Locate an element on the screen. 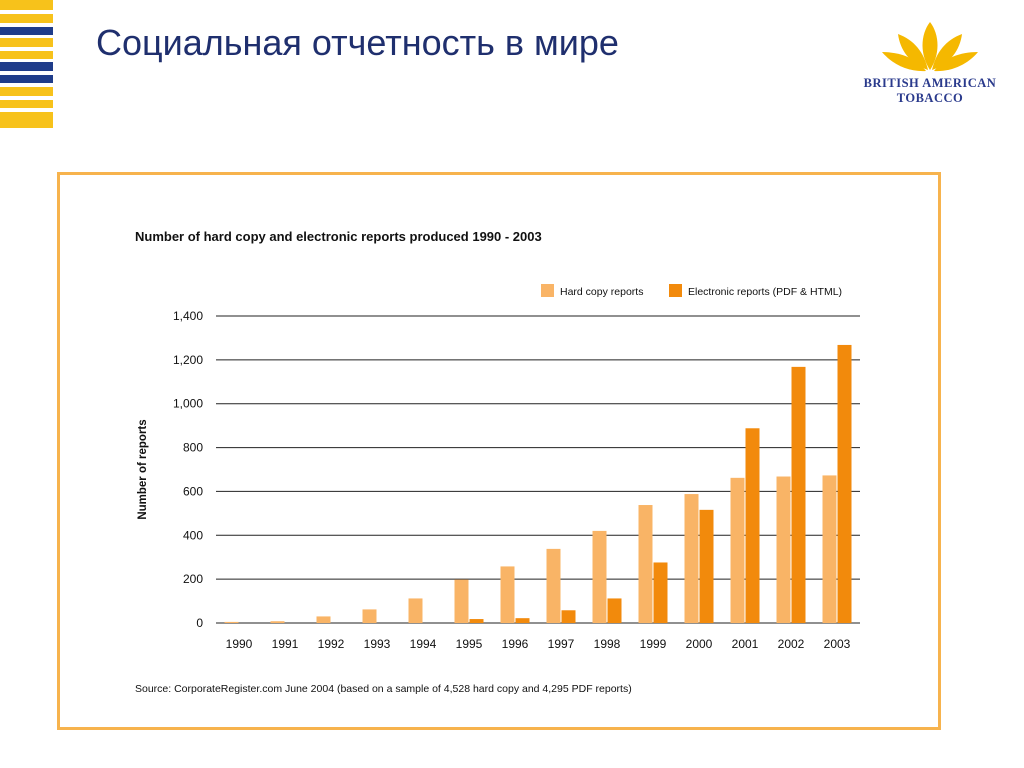  legend-item-hard-copy: Hard copy reports is located at coordinates (592, 291).